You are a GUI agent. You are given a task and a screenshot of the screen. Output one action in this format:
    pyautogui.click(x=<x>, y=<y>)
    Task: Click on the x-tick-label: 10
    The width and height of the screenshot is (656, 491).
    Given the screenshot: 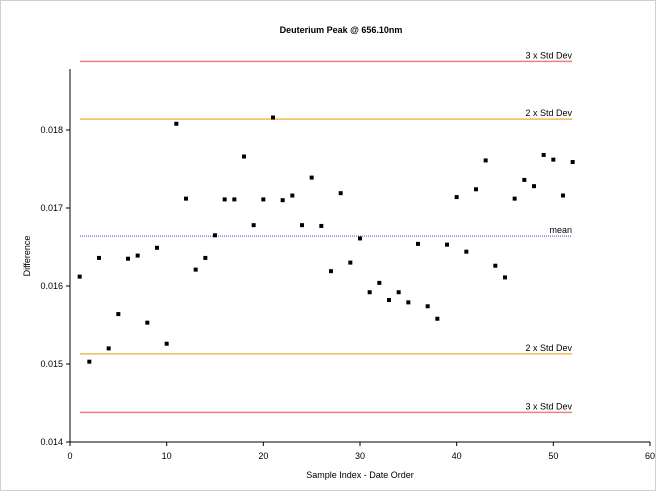 What is the action you would take?
    pyautogui.click(x=167, y=456)
    